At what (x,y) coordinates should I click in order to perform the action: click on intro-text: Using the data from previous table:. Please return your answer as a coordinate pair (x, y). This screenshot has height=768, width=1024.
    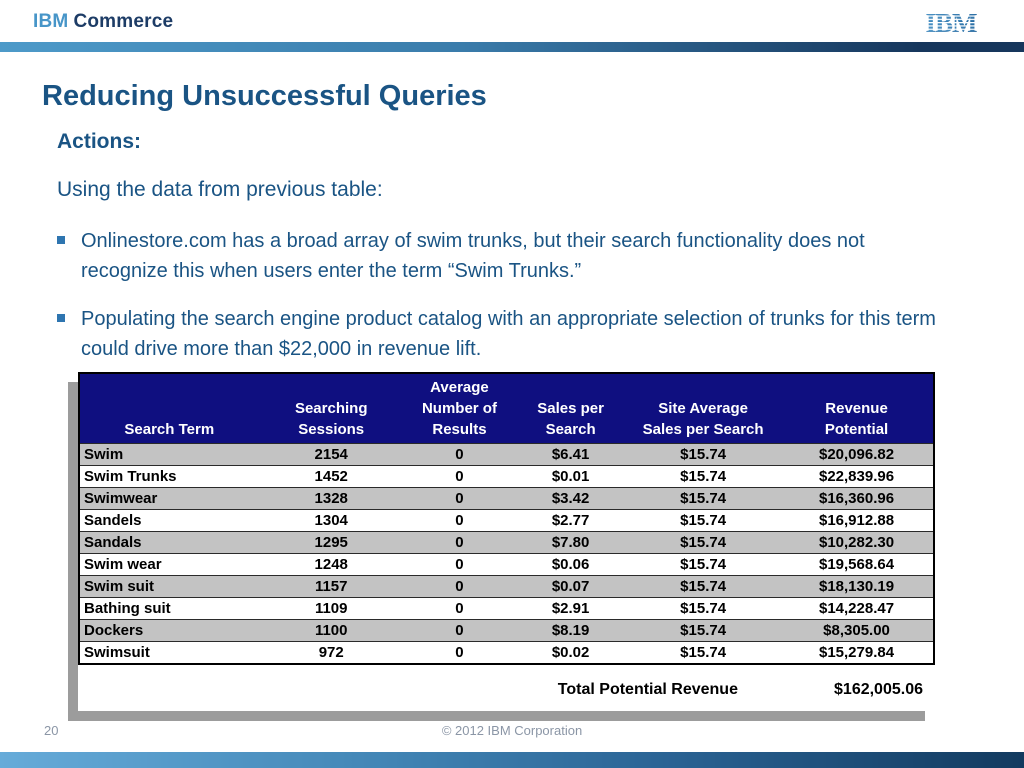
    Looking at the image, I should click on (220, 189).